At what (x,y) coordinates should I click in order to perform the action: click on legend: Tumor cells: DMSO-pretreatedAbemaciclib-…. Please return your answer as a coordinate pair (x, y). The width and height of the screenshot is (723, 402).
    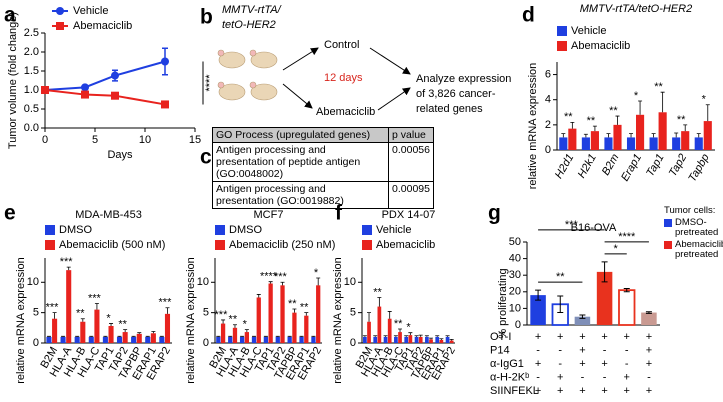
    Looking at the image, I should click on (693, 233).